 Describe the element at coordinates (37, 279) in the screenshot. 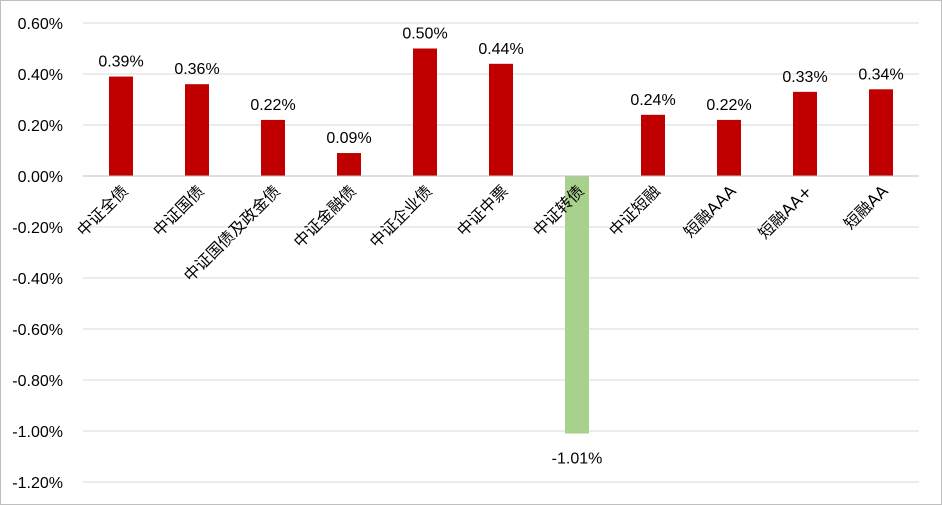

I see `y-tick-label: -0.40%` at that location.